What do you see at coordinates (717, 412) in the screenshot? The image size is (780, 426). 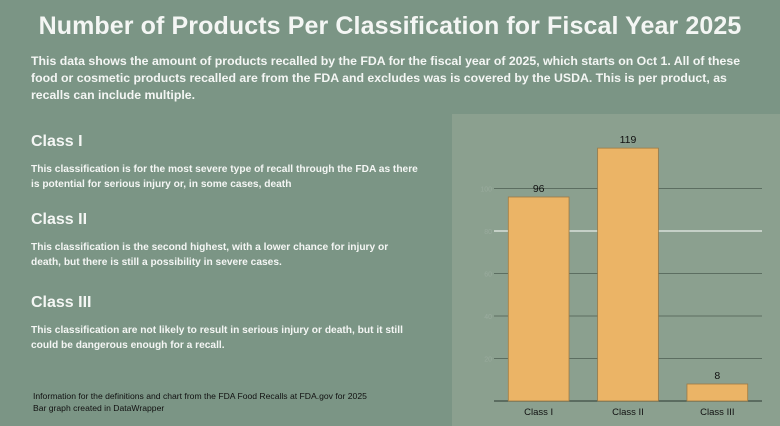 I see `x-tick-label: Class III` at bounding box center [717, 412].